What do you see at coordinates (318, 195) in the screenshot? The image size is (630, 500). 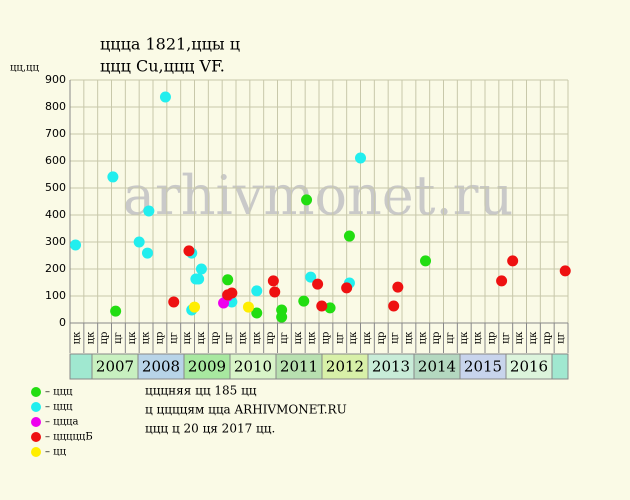 I see `watermark: arhivmonet.ru` at bounding box center [318, 195].